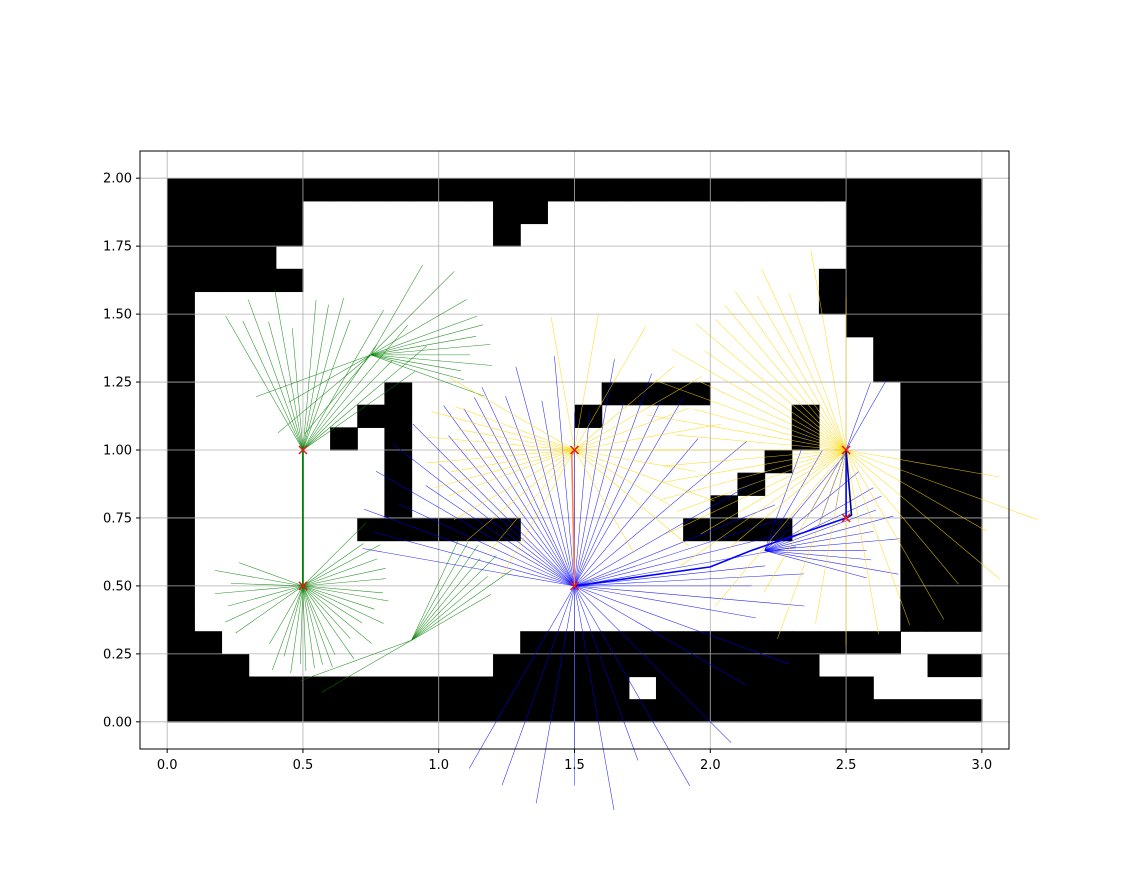 The image size is (1121, 891). What do you see at coordinates (117, 722) in the screenshot?
I see `y-tick-label: 0.00` at bounding box center [117, 722].